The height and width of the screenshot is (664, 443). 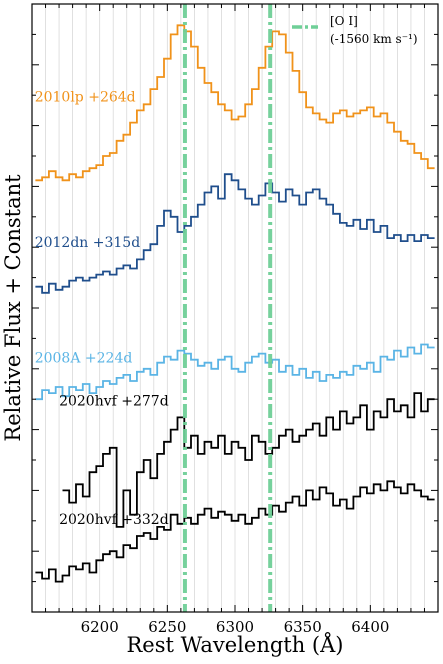 What do you see at coordinates (114, 401) in the screenshot?
I see `series-label: 2020hvf +277d` at bounding box center [114, 401].